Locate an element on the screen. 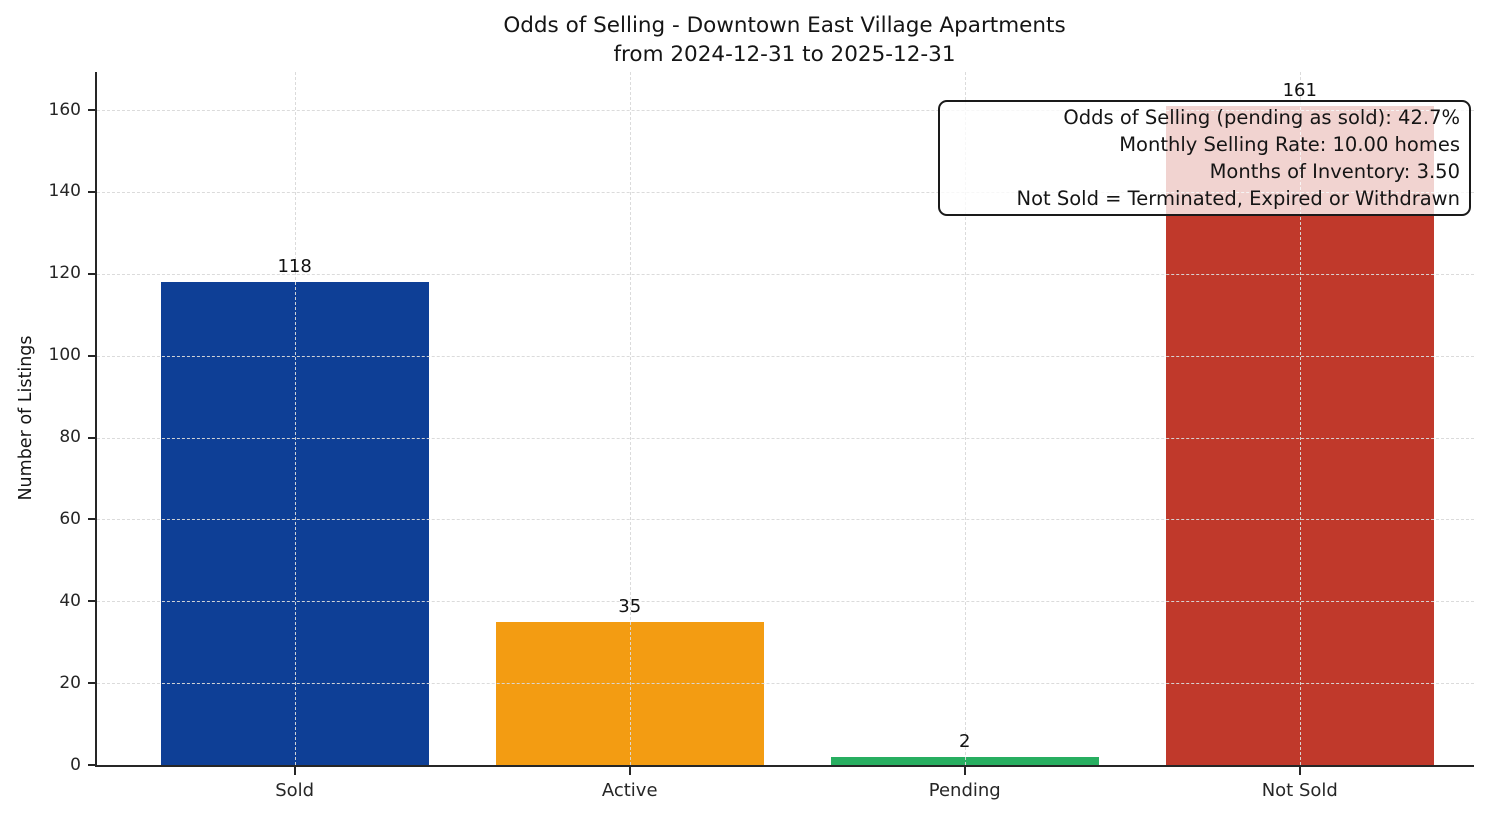 This screenshot has height=816, width=1507. x-tick-label-pending: Pending is located at coordinates (964, 790).